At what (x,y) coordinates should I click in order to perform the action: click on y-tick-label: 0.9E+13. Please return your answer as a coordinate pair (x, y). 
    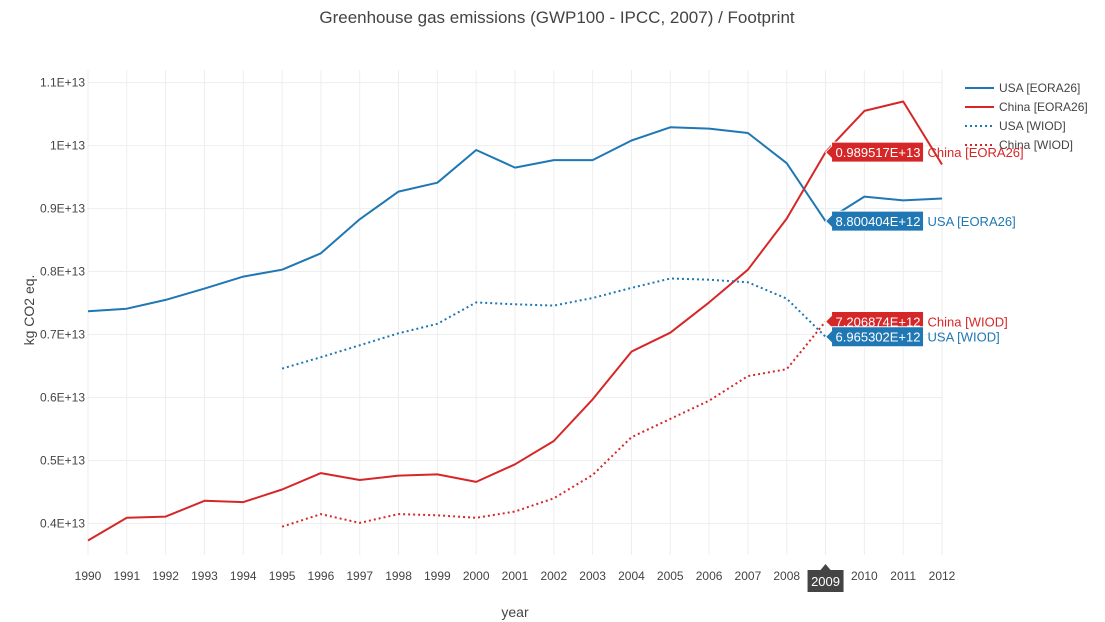
    Looking at the image, I should click on (62, 209).